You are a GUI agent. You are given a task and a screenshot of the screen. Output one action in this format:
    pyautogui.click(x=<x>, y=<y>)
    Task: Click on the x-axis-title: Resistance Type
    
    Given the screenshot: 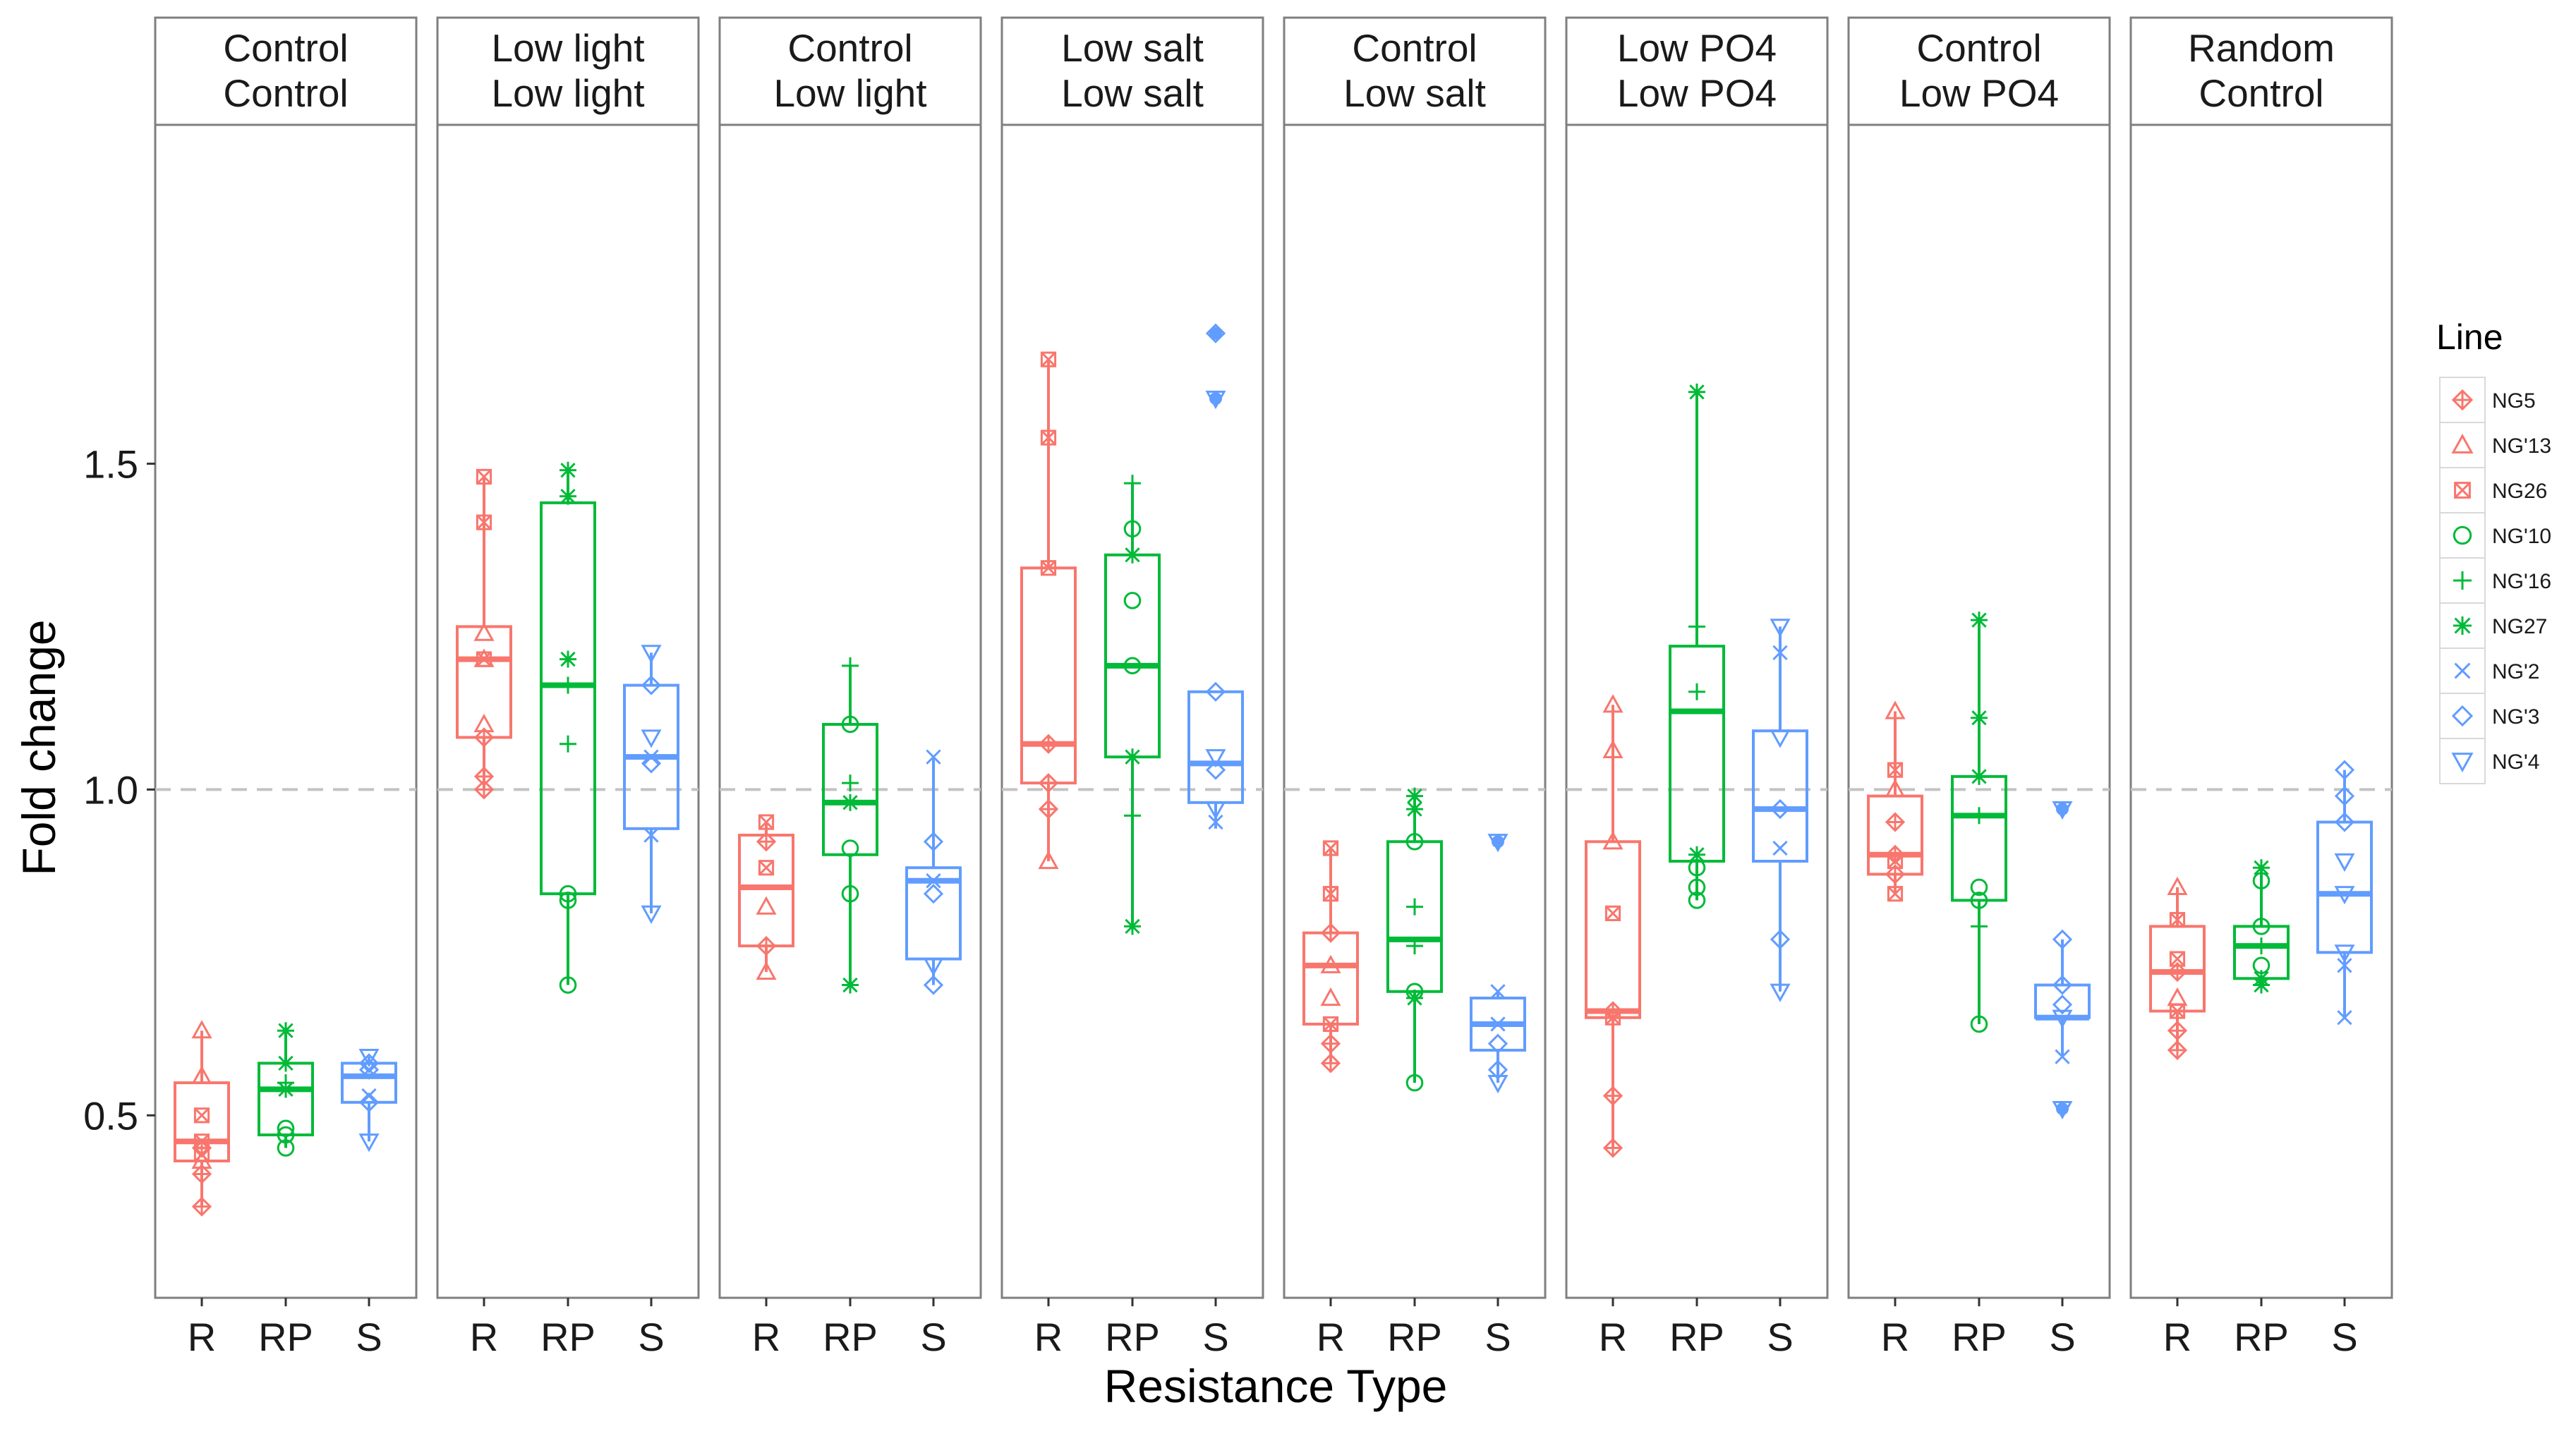 What is the action you would take?
    pyautogui.click(x=1276, y=1386)
    